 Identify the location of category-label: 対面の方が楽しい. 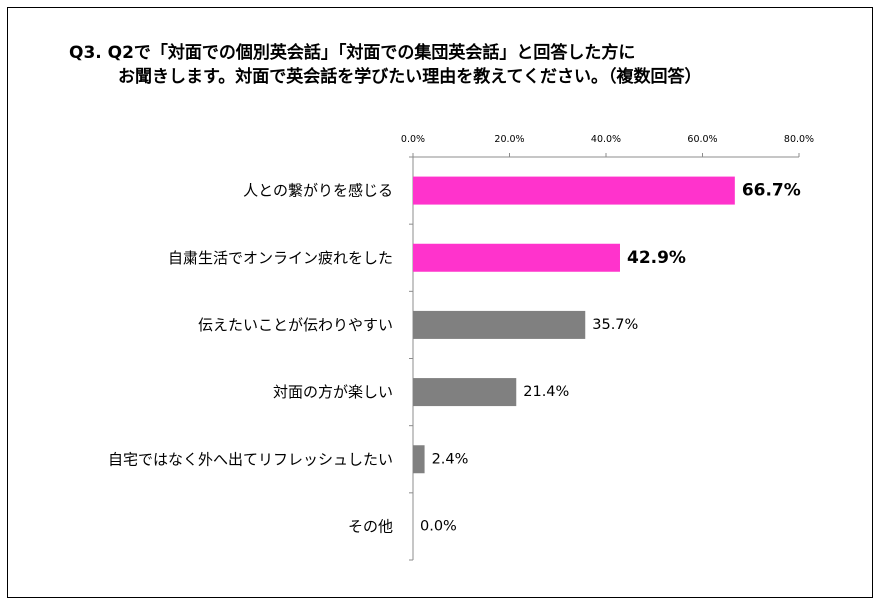
(333, 392).